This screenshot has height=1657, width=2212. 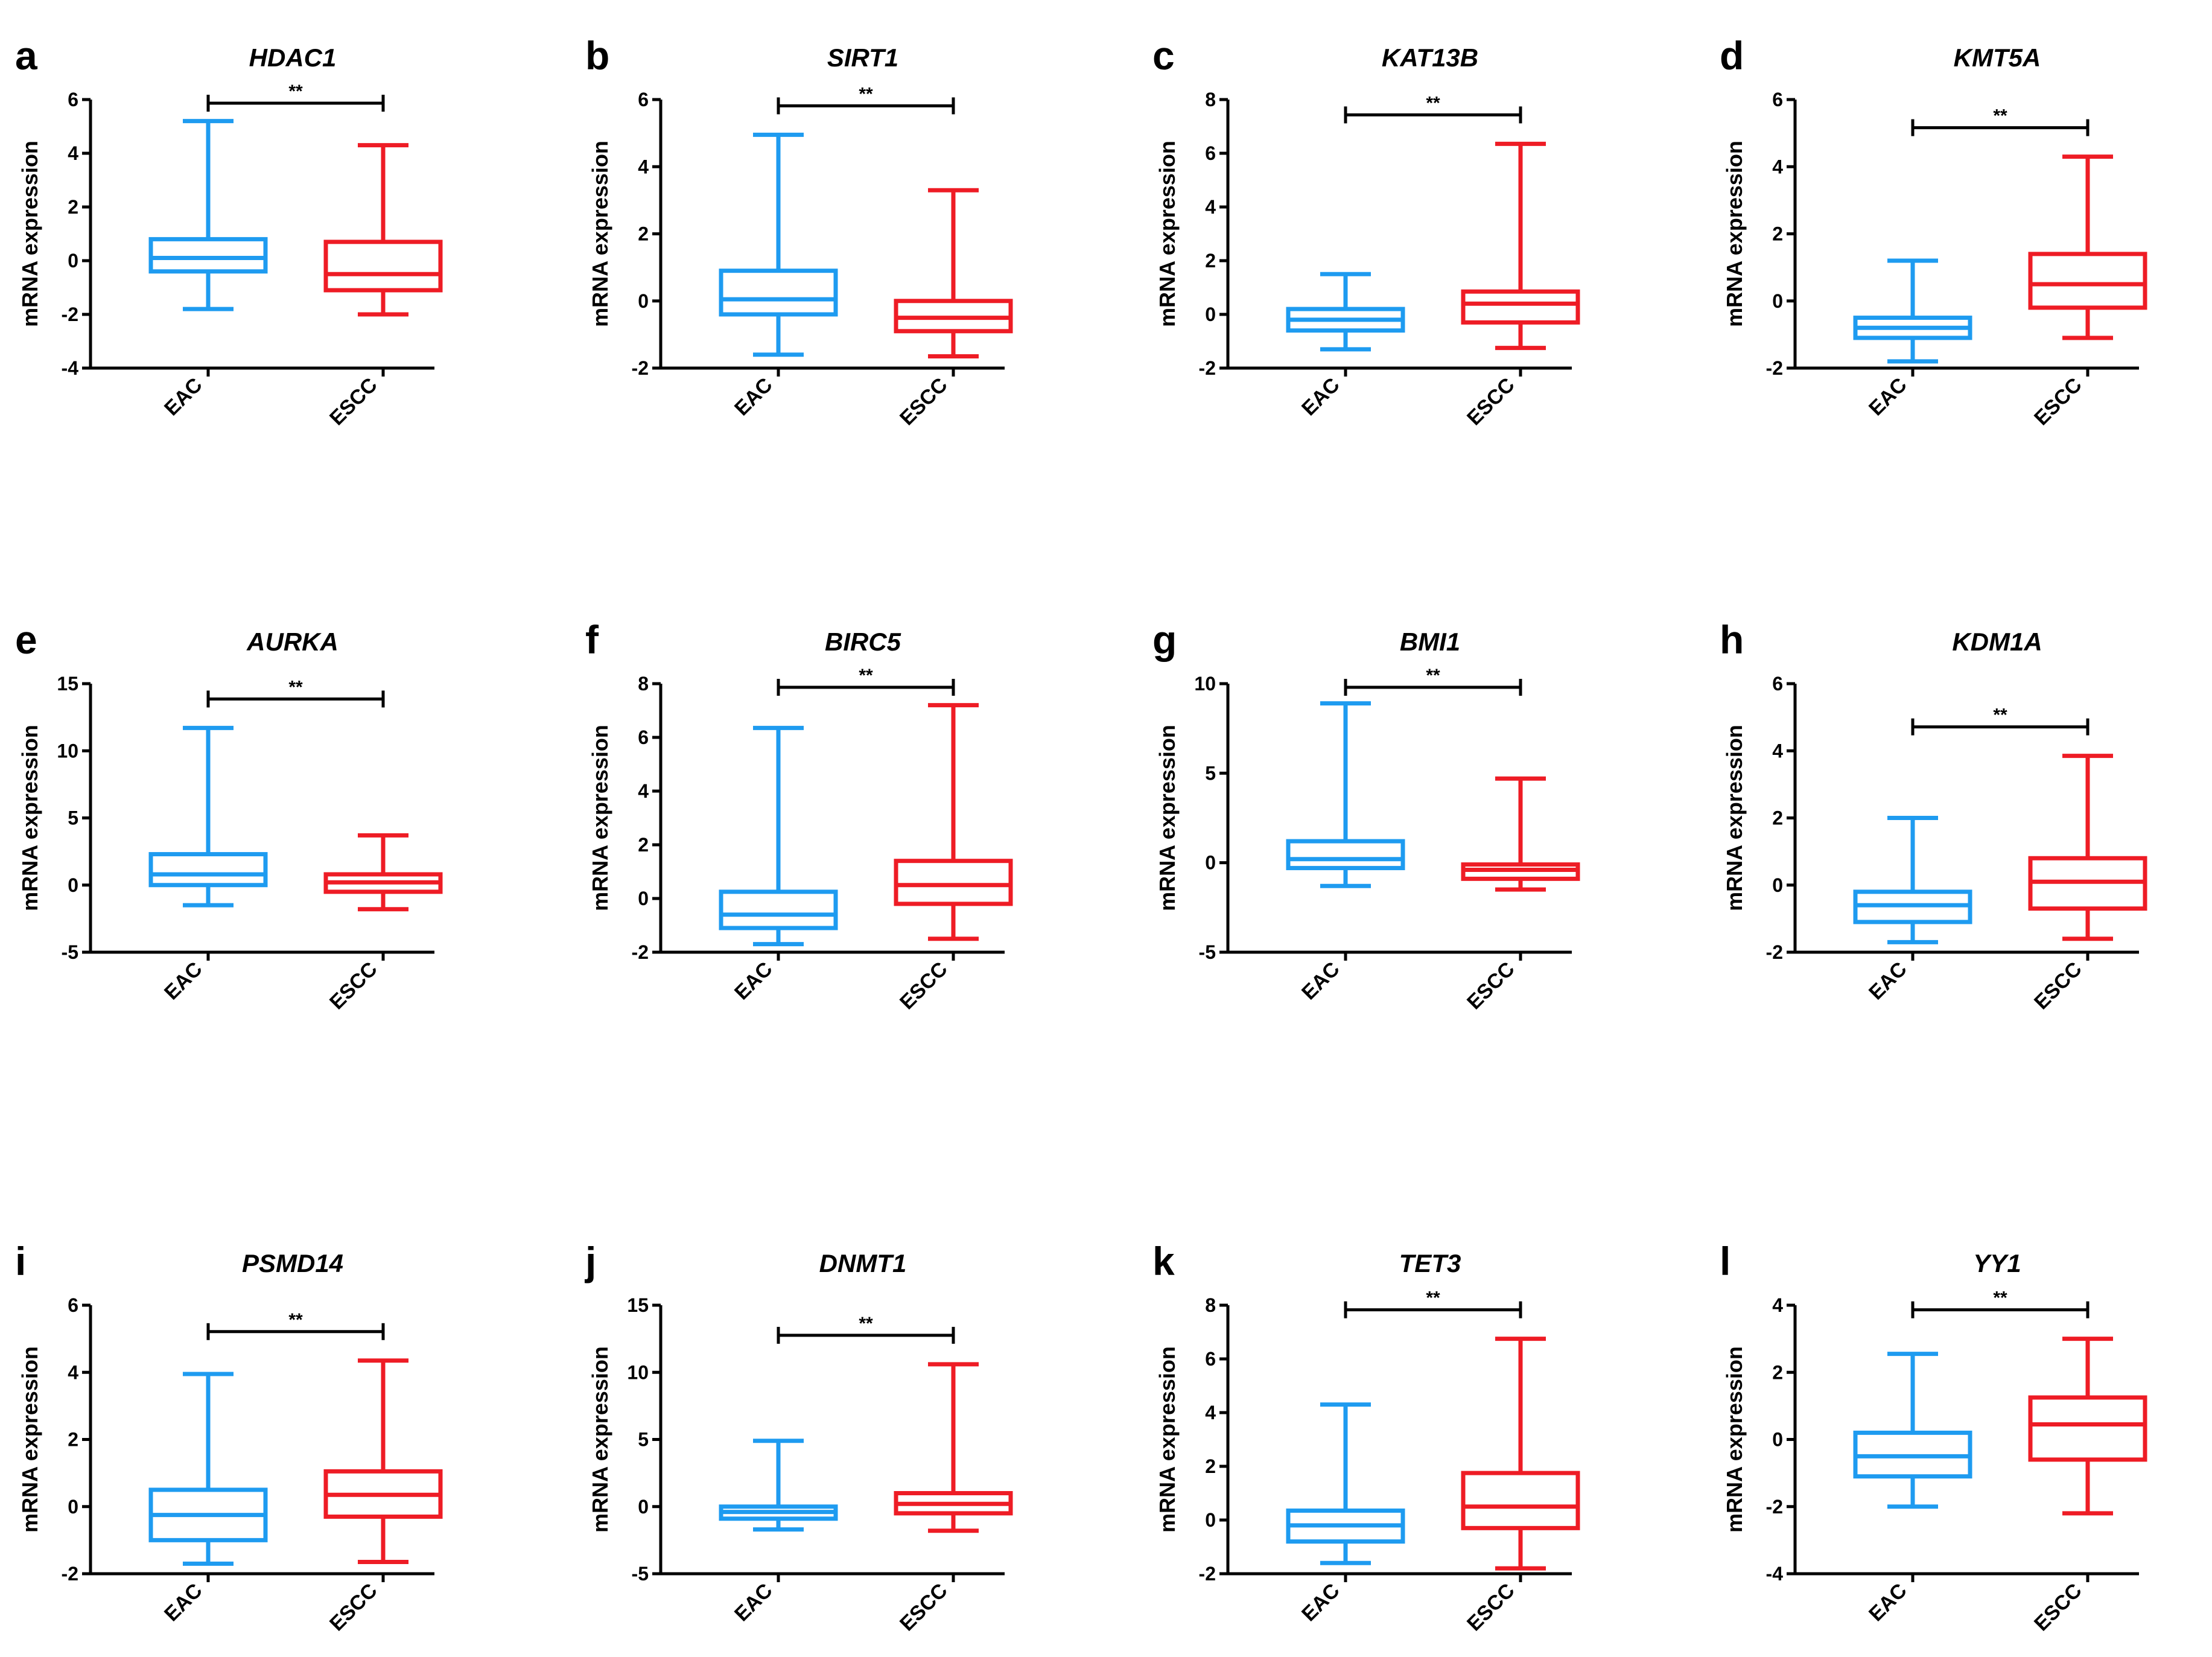 I want to click on panel-letter: j, so click(x=590, y=1261).